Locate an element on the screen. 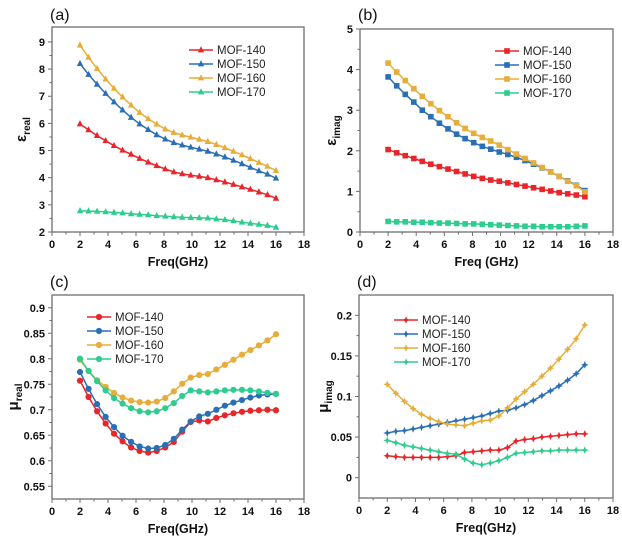 Image resolution: width=622 pixels, height=540 pixels. legend-item: MOF-150 is located at coordinates (533, 66).